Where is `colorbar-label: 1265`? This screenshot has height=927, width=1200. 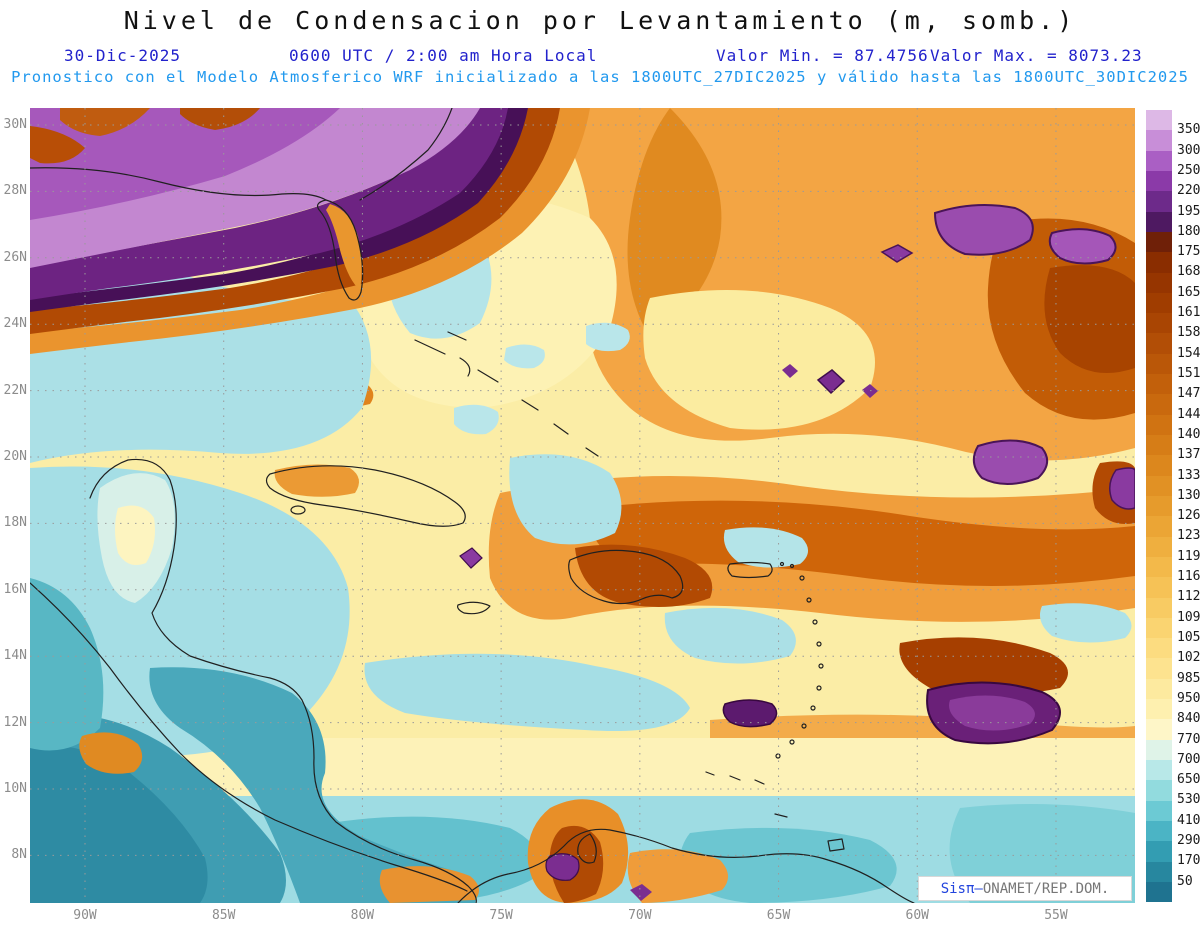 colorbar-label: 1265 is located at coordinates (1188, 516).